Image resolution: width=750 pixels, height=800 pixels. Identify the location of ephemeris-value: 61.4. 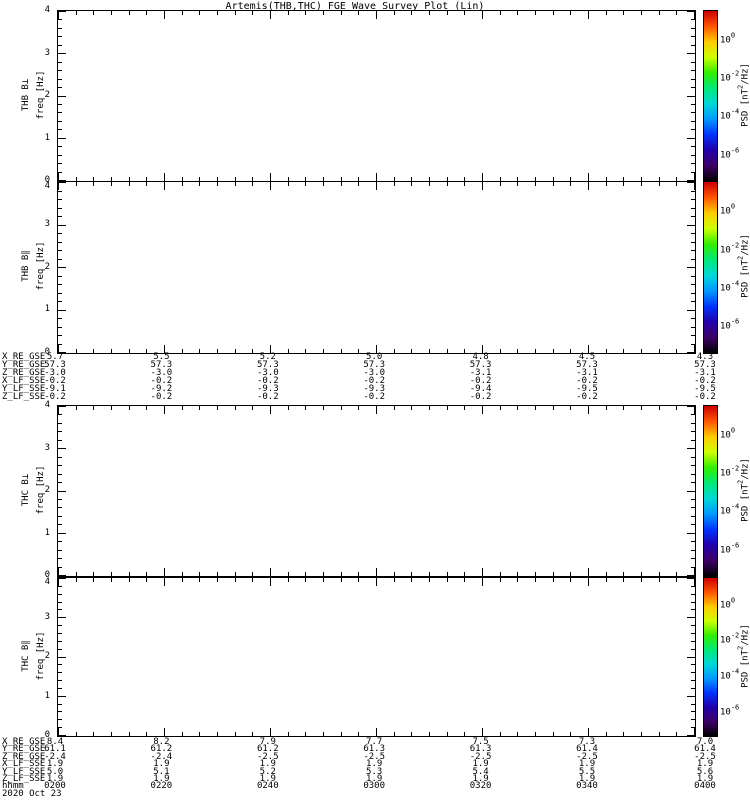
(587, 749).